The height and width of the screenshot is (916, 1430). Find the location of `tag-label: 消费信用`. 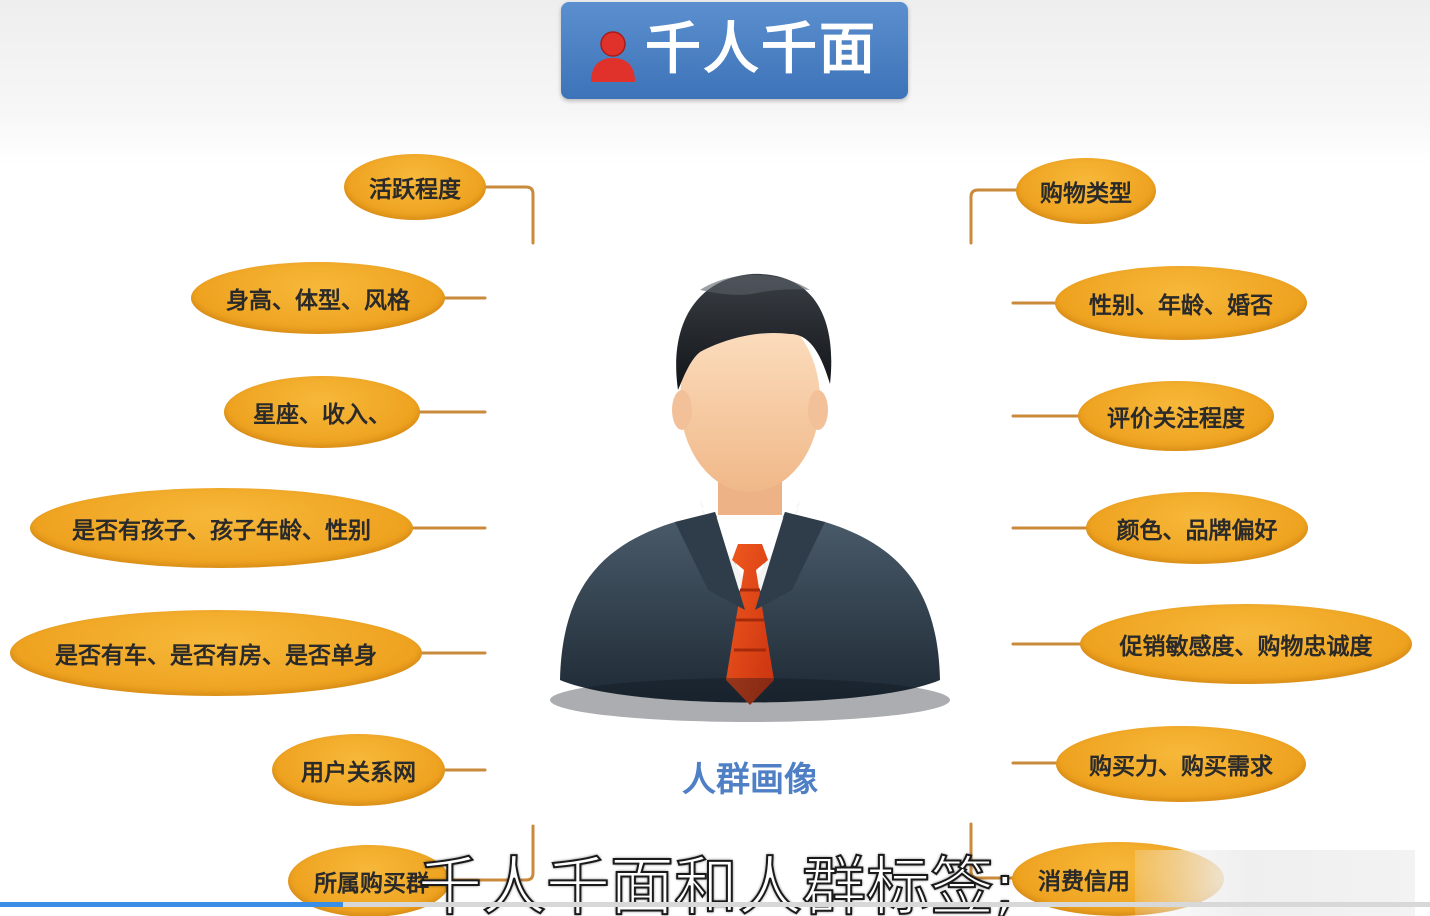

tag-label: 消费信用 is located at coordinates (1084, 882).